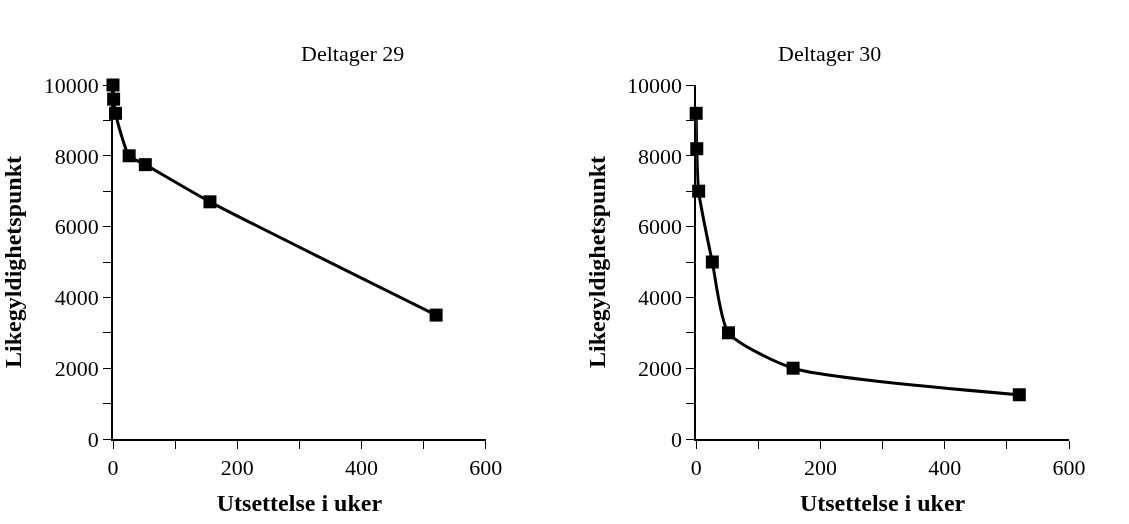  I want to click on chart-title: Deltager 29, so click(353, 53).